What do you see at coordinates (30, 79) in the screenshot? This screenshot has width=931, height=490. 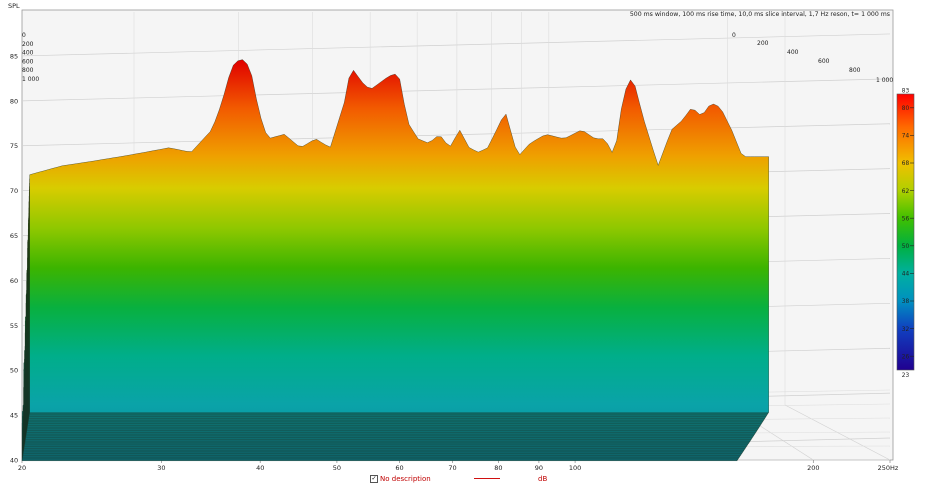 I see `z-tick-label-left: 1 000` at bounding box center [30, 79].